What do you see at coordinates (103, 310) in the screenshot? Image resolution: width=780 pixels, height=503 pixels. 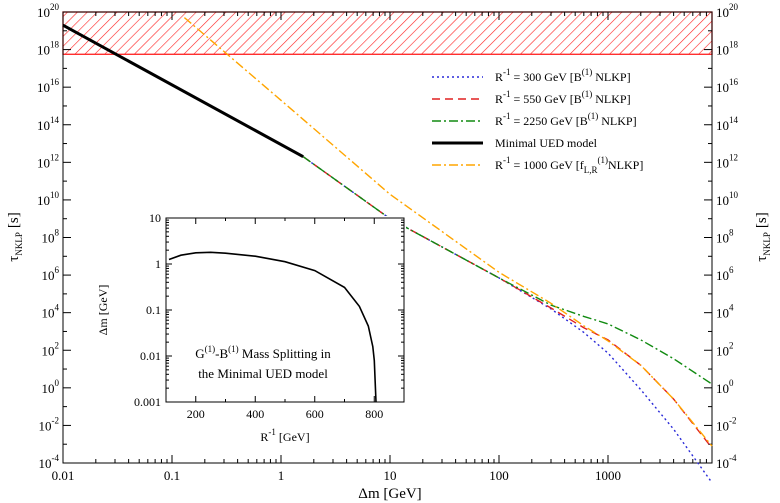 I see `inset-y-axis-label: Δm [GeV]` at bounding box center [103, 310].